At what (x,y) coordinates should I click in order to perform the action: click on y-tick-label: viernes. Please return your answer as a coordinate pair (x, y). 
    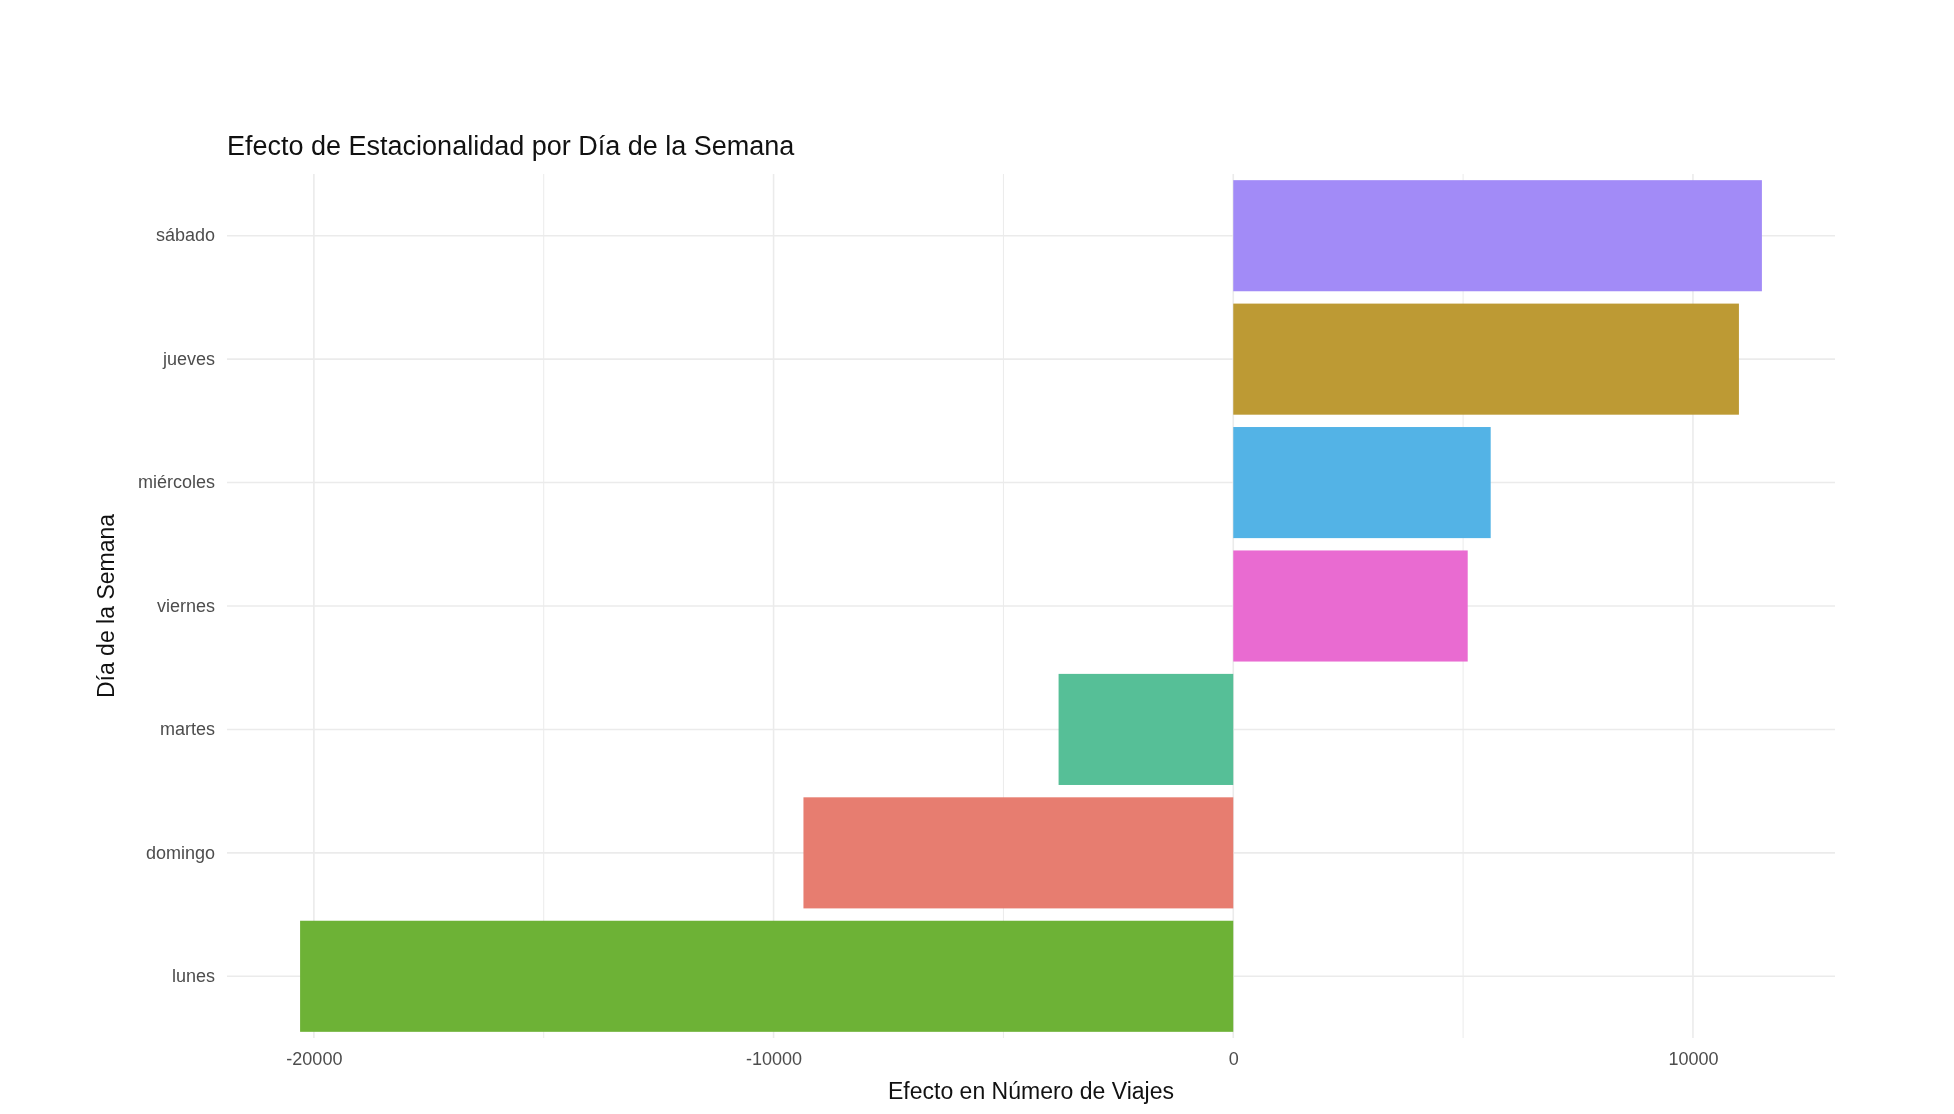
    Looking at the image, I should click on (185, 605).